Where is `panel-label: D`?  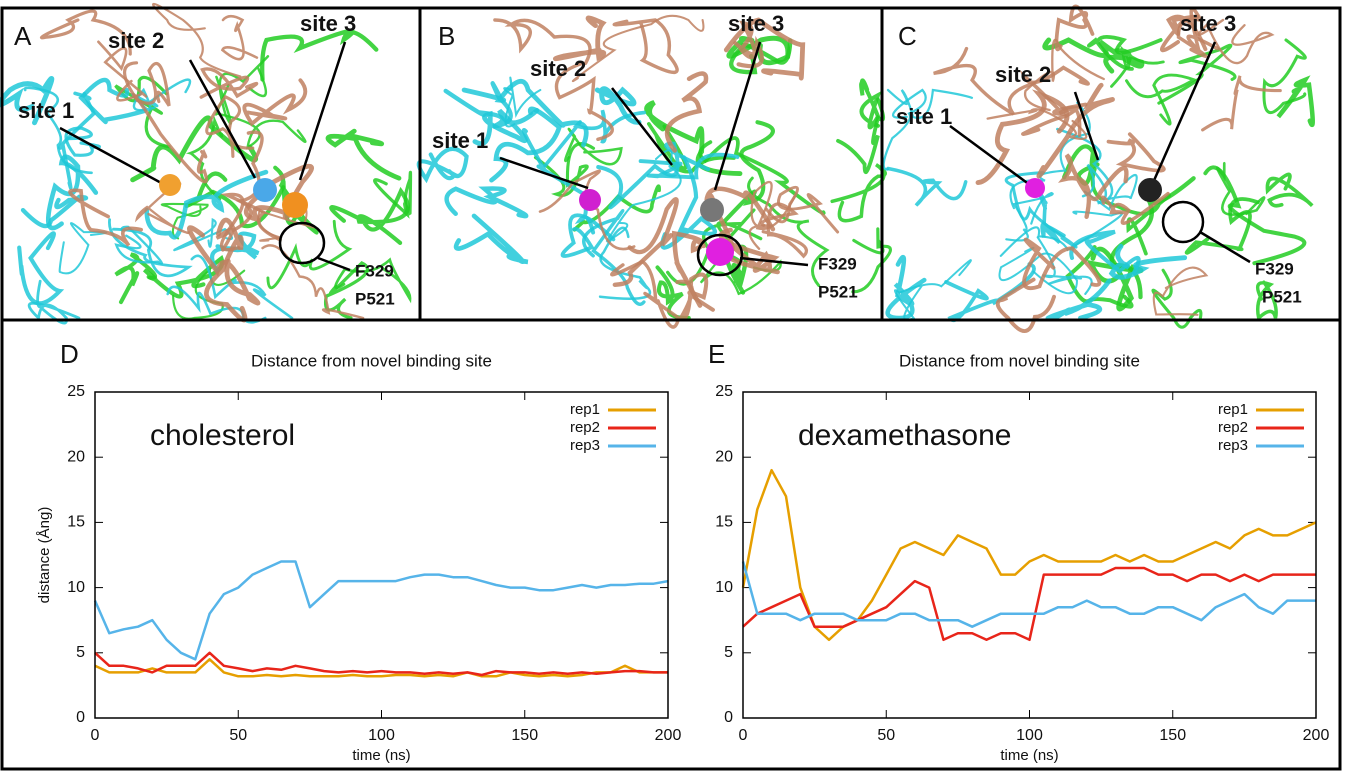 panel-label: D is located at coordinates (69, 354).